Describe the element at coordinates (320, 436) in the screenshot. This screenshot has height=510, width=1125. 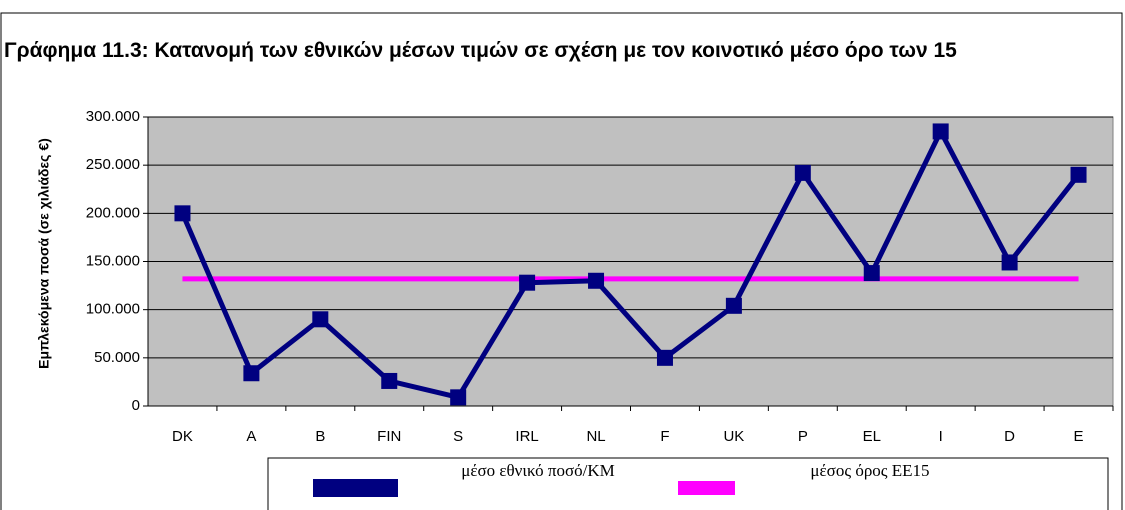
I see `x-tick-label: B` at that location.